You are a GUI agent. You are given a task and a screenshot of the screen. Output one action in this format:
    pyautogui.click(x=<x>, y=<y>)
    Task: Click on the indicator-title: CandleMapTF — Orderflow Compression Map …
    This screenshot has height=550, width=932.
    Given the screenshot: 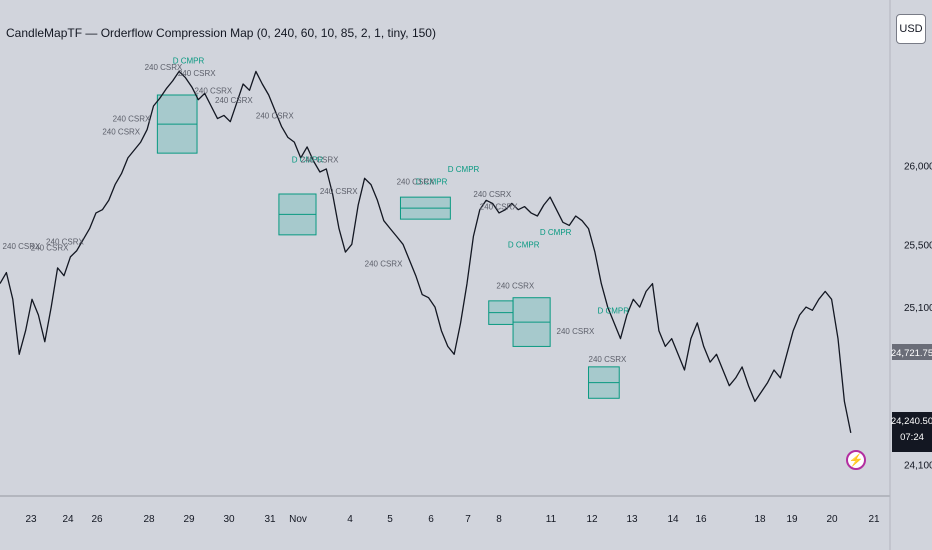 What is the action you would take?
    pyautogui.click(x=221, y=33)
    